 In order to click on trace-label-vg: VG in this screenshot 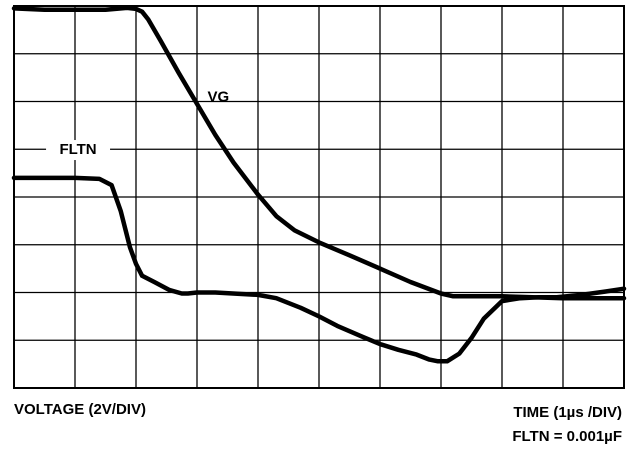, I will do `click(219, 97)`.